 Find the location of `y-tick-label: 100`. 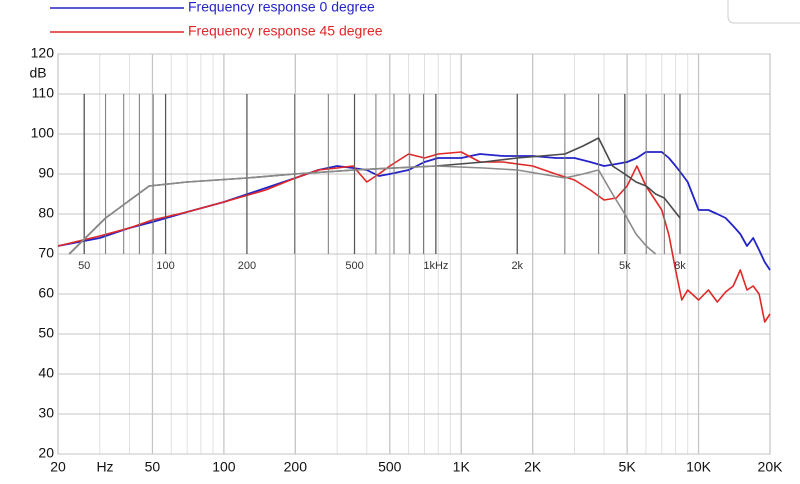

y-tick-label: 100 is located at coordinates (43, 133).